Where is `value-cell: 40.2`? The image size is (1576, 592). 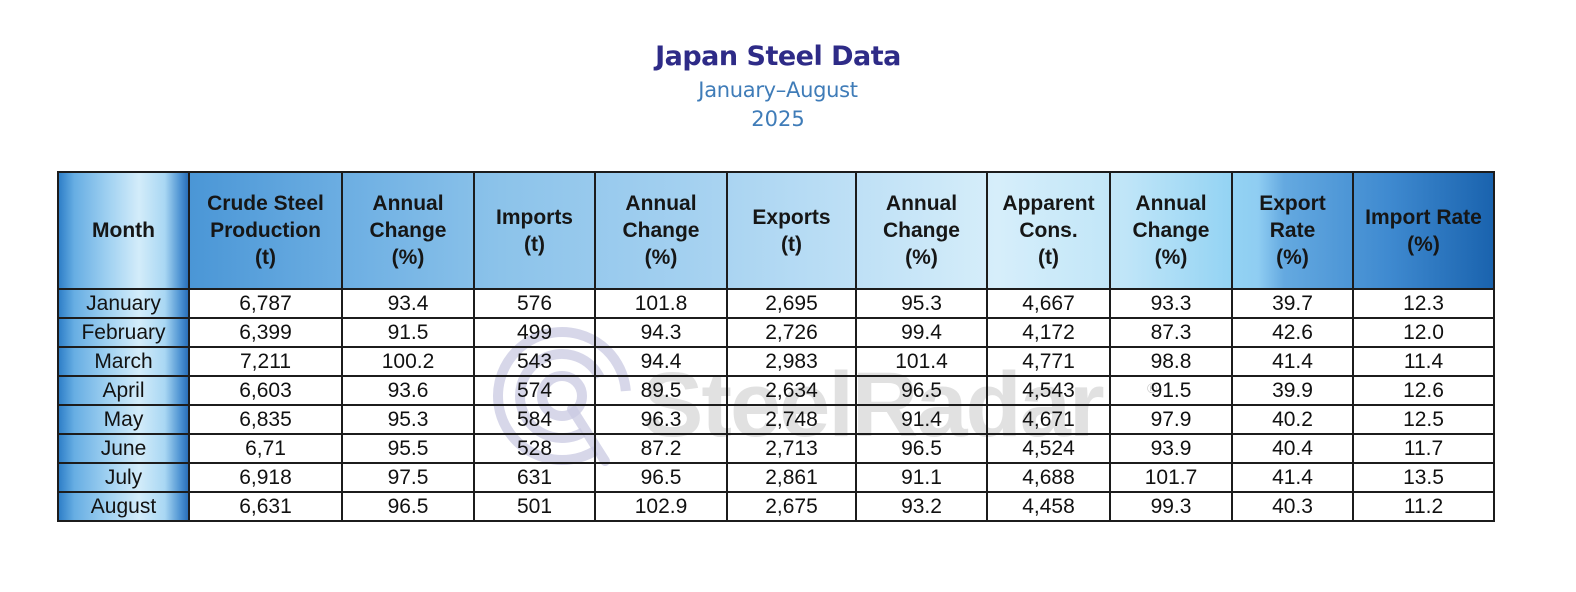
value-cell: 40.2 is located at coordinates (1292, 419).